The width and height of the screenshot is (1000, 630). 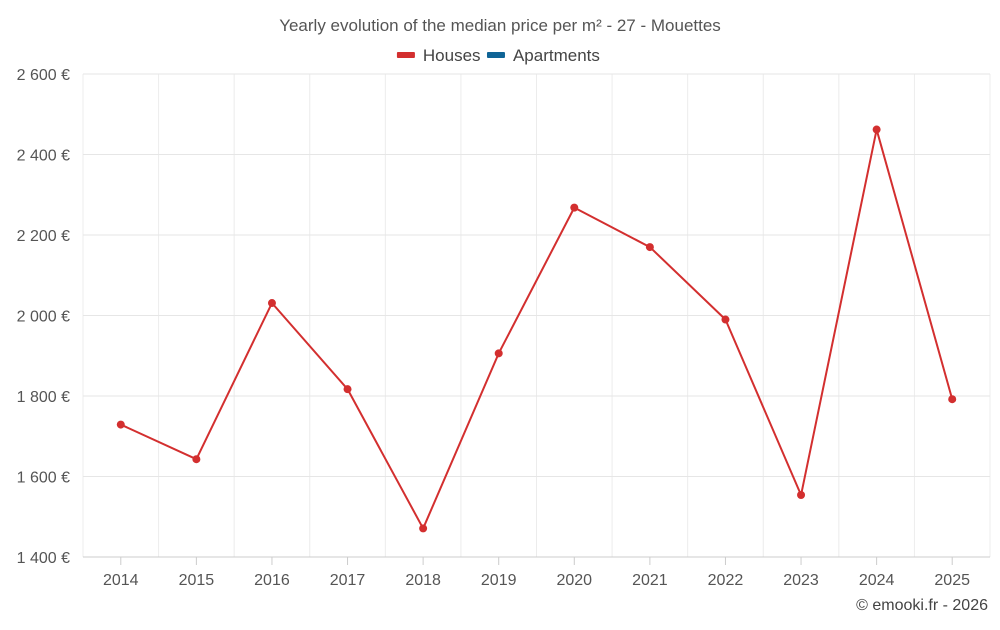 I want to click on x-tick-label: 2014, so click(x=121, y=580).